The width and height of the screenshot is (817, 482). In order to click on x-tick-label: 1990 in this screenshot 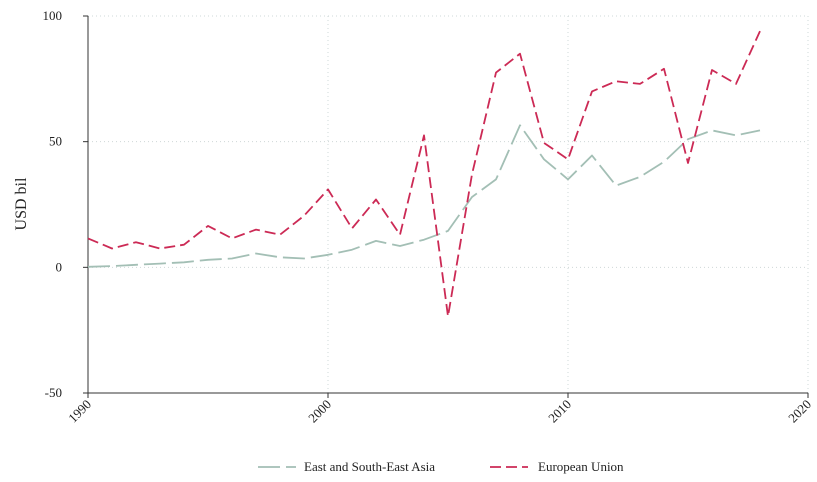, I will do `click(79, 411)`.